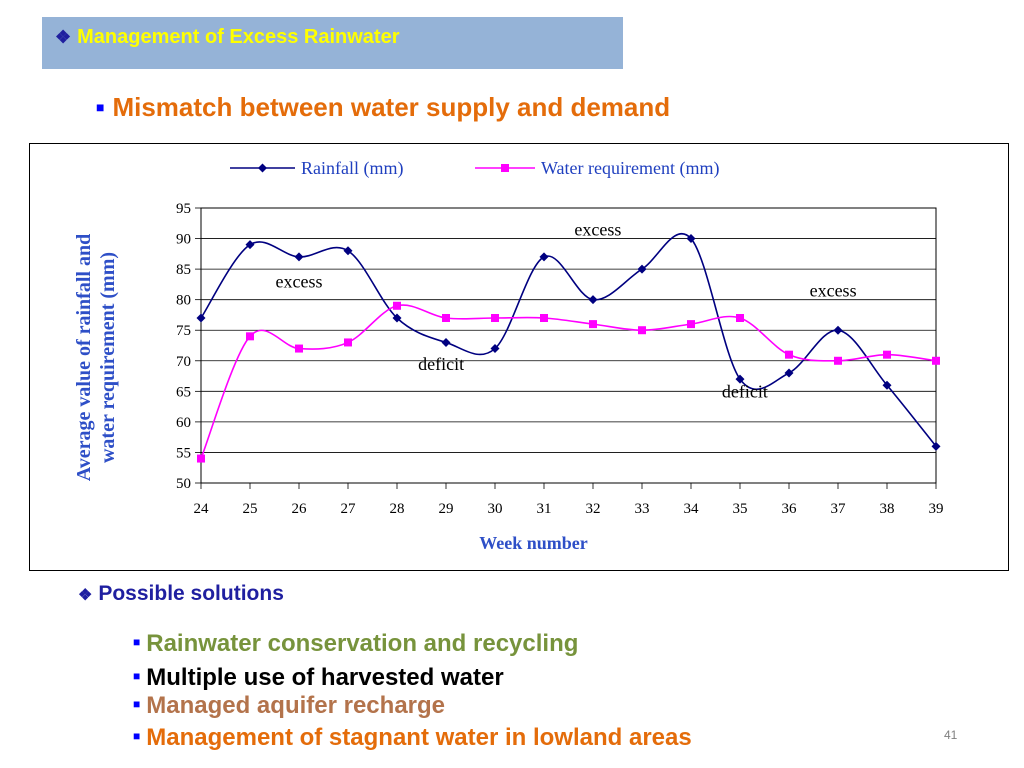 The height and width of the screenshot is (768, 1024). I want to click on y-tick-label: 70, so click(183, 362).